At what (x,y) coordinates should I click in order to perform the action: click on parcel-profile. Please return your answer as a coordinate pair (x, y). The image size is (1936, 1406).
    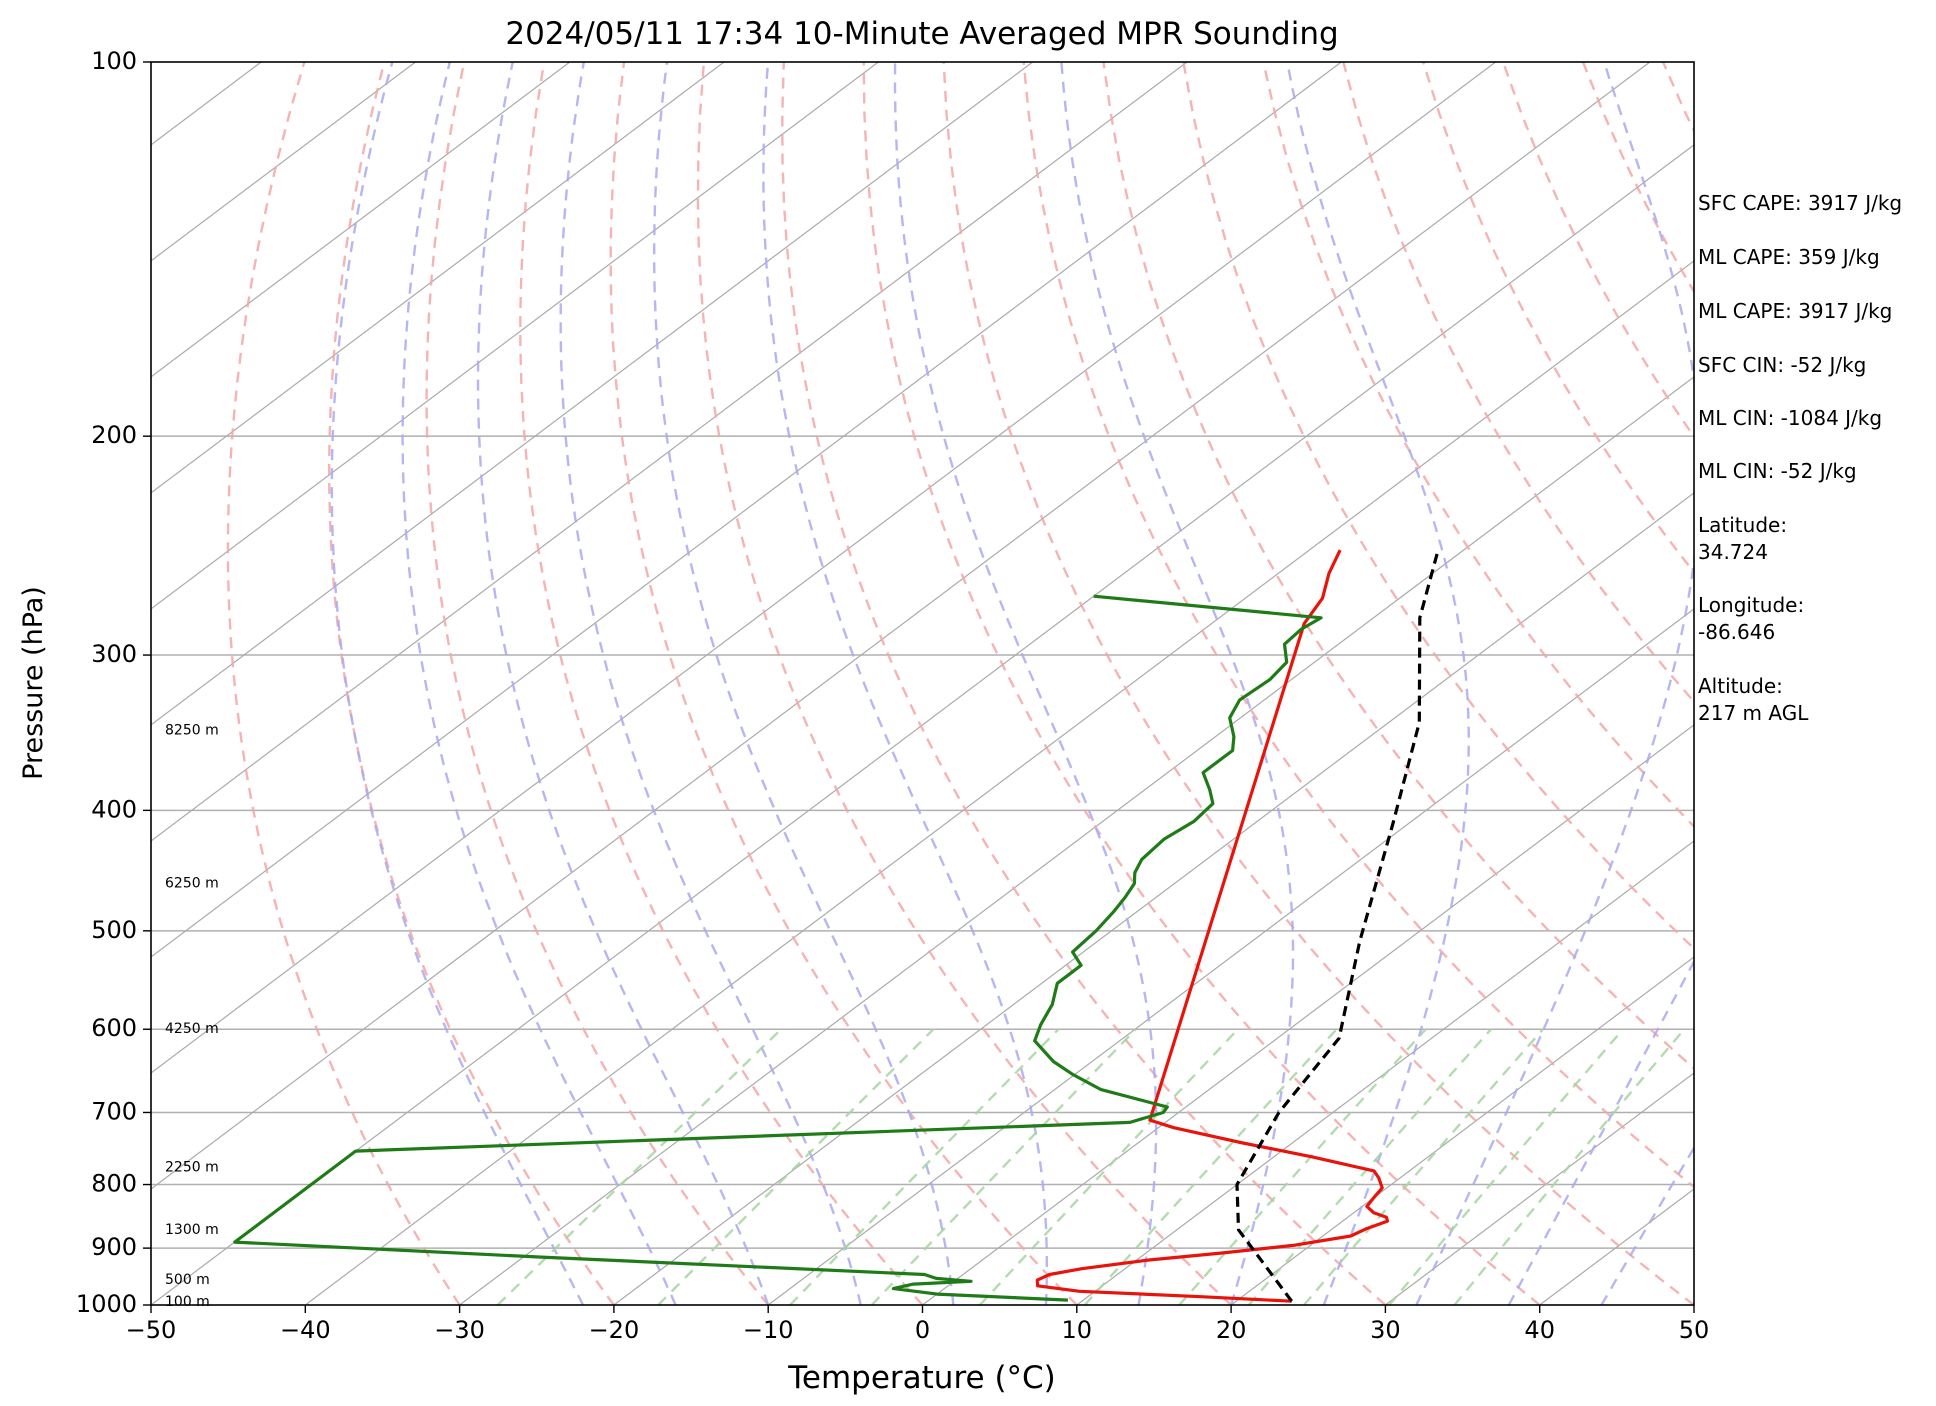
    Looking at the image, I should click on (1337, 927).